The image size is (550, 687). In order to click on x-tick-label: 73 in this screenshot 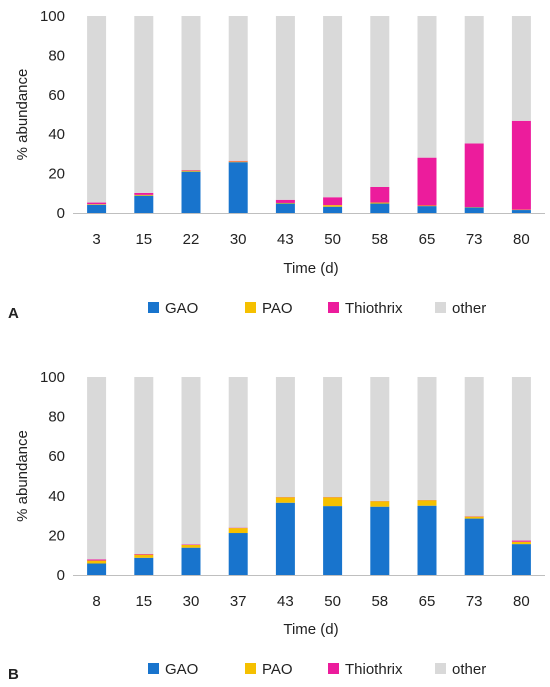, I will do `click(474, 239)`.